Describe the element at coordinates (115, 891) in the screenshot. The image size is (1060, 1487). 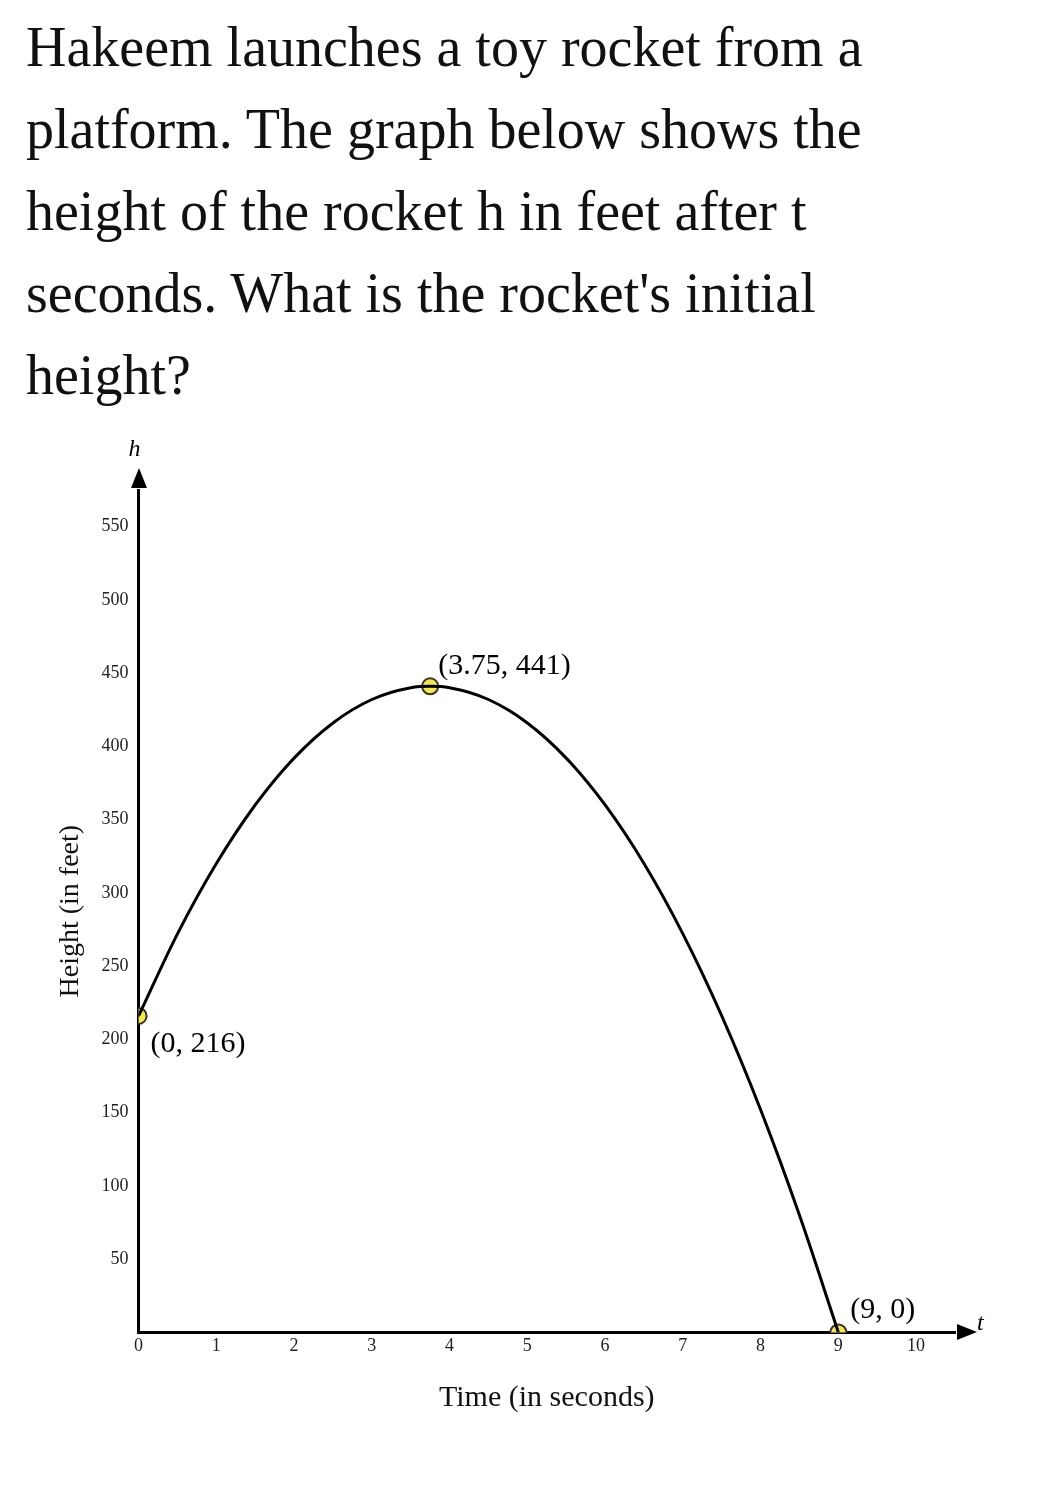
I see `y-tick-label: 300` at that location.